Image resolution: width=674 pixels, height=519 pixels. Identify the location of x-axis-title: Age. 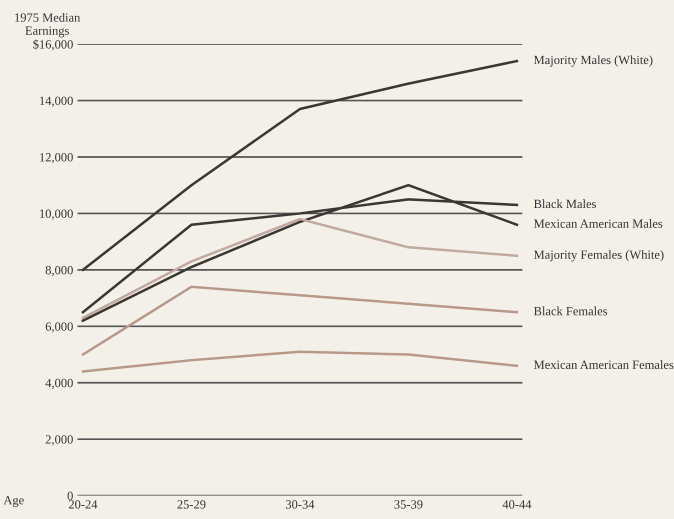
(13, 501).